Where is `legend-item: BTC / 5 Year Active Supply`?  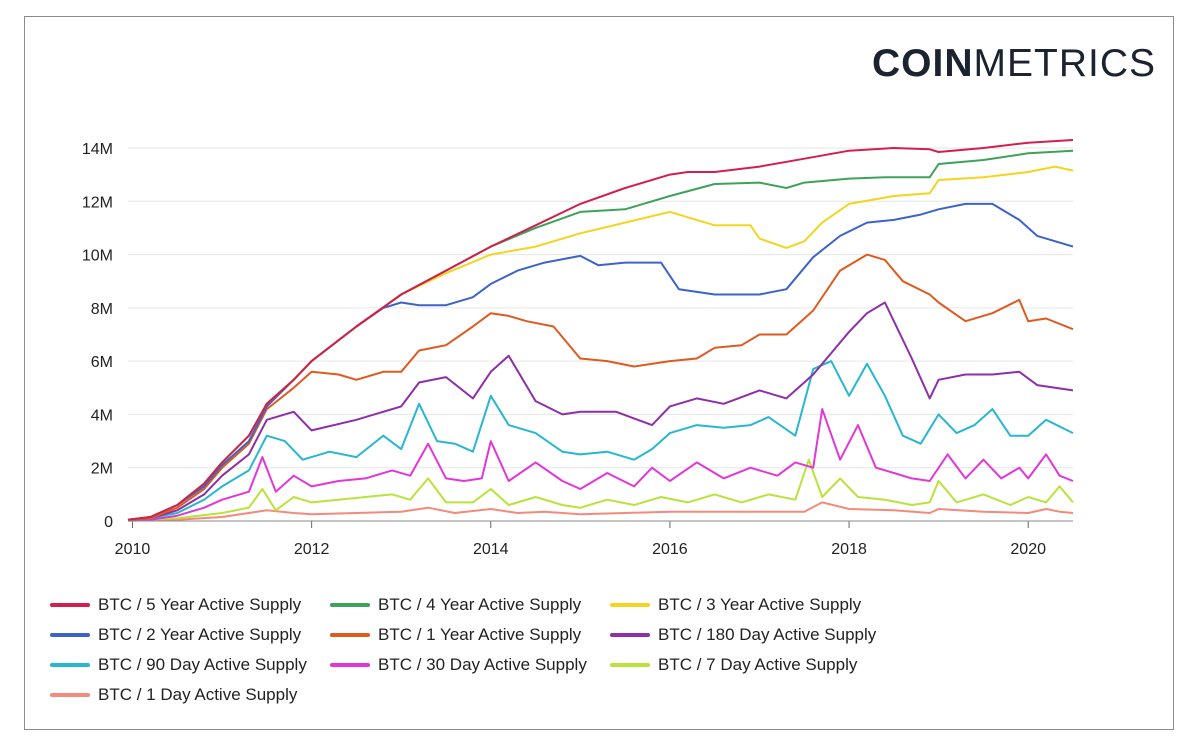
legend-item: BTC / 5 Year Active Supply is located at coordinates (175, 605).